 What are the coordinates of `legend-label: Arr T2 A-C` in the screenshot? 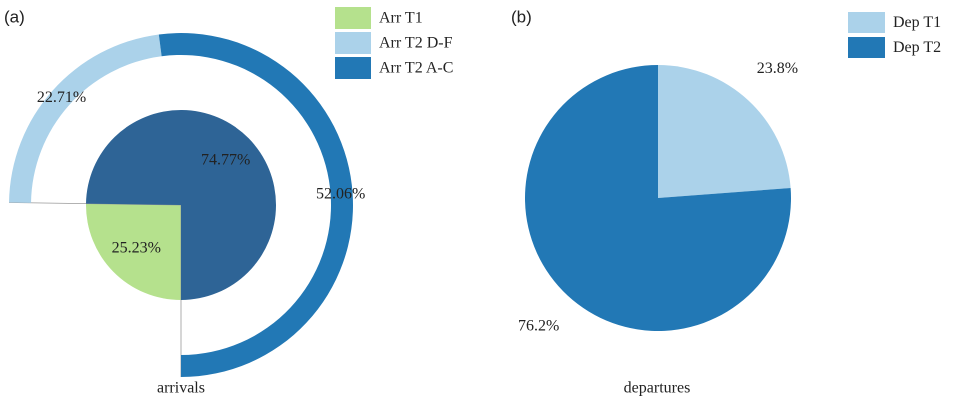 It's located at (416, 68).